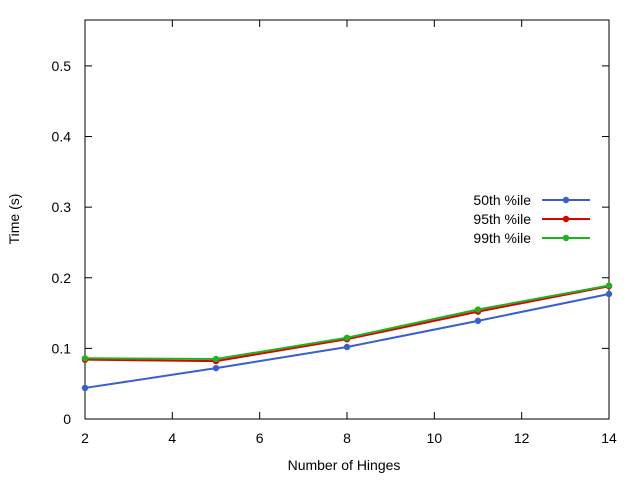  Describe the element at coordinates (522, 438) in the screenshot. I see `x-tick-label: 12` at that location.